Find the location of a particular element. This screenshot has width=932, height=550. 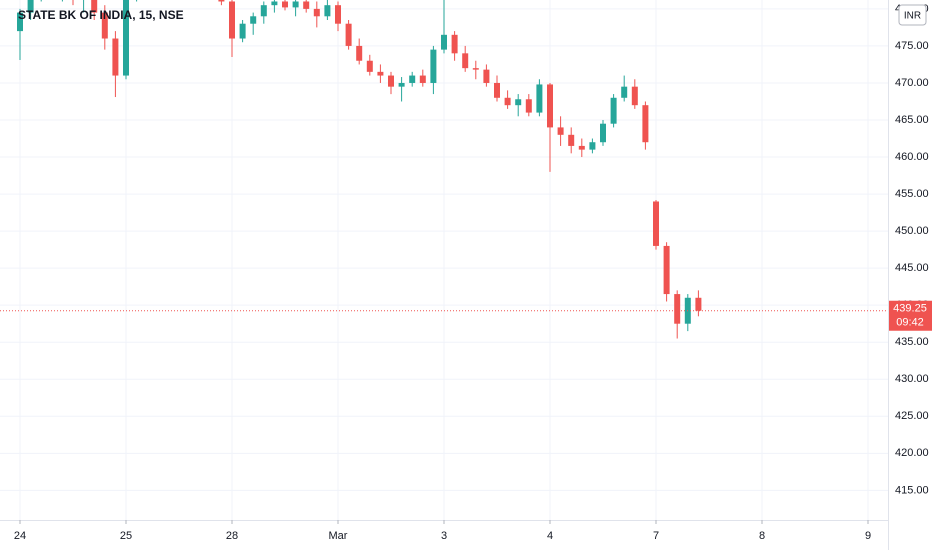

x-tick-label: 7 is located at coordinates (656, 536).